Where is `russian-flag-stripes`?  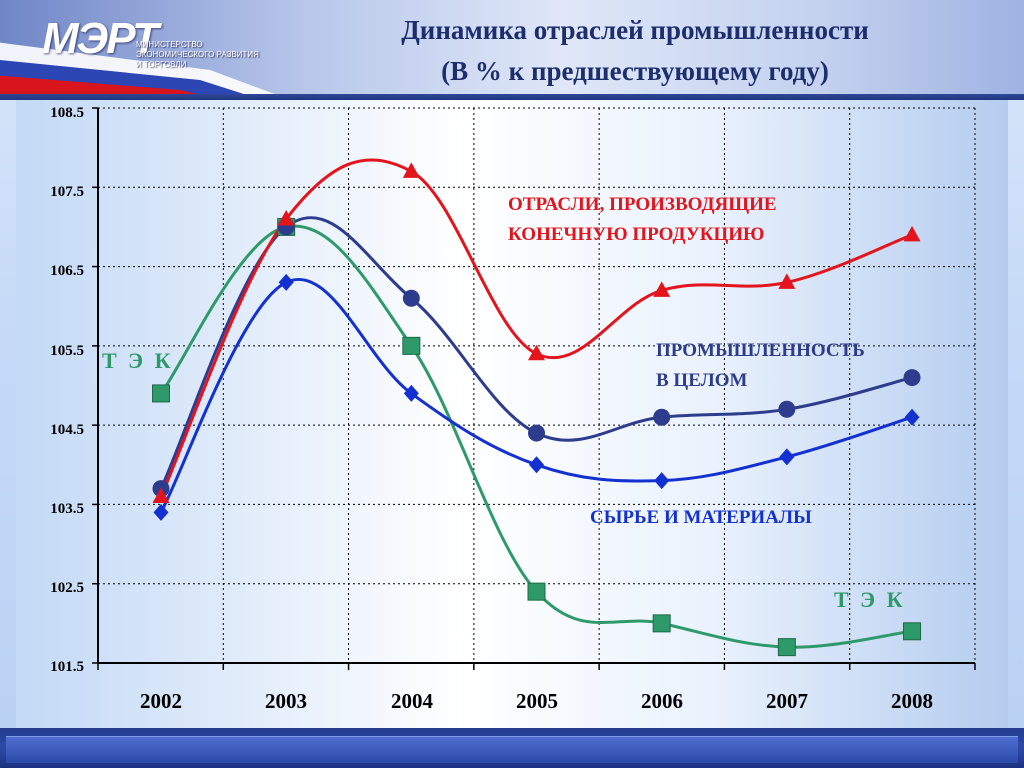 russian-flag-stripes is located at coordinates (140, 69).